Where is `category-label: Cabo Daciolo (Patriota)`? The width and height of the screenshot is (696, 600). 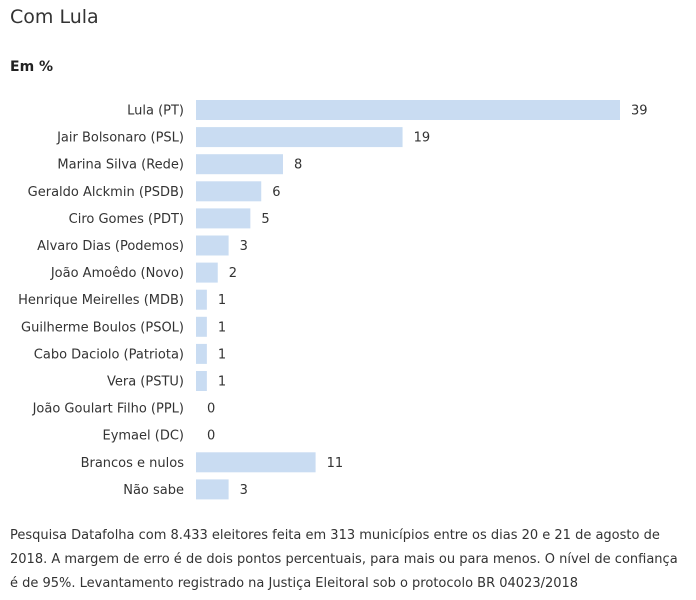
category-label: Cabo Daciolo (Patriota) is located at coordinates (109, 354).